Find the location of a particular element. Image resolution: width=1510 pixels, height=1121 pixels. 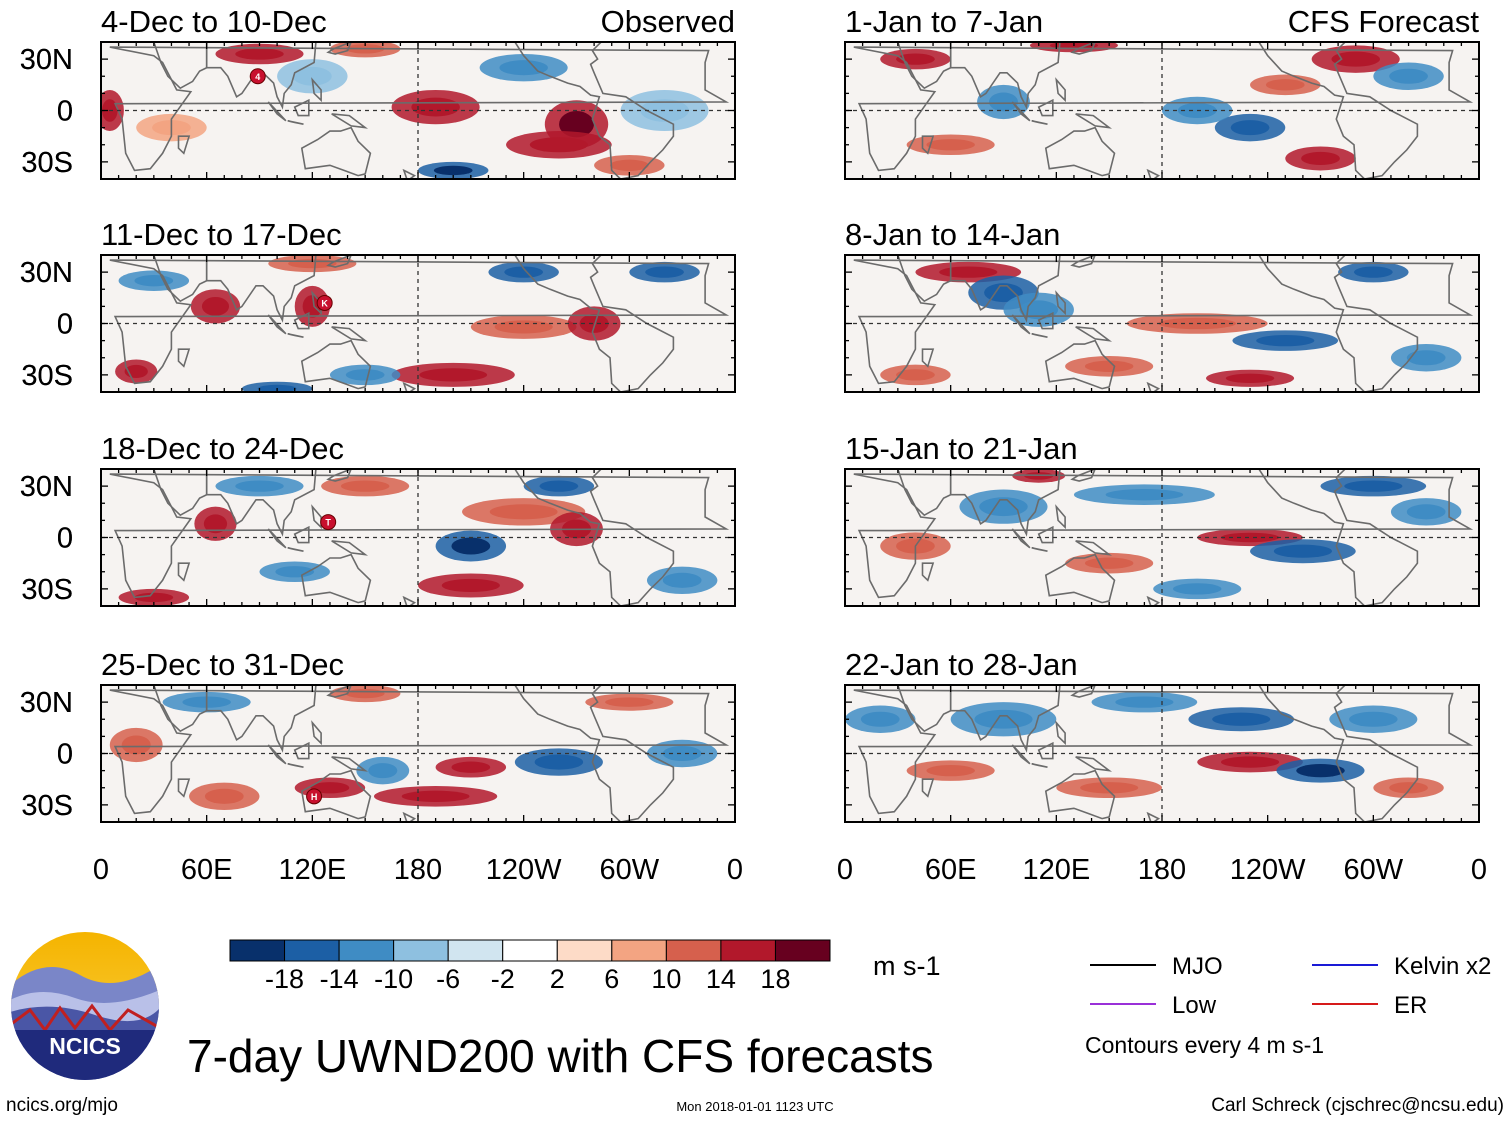

logo-text: NCICS is located at coordinates (85, 1046).